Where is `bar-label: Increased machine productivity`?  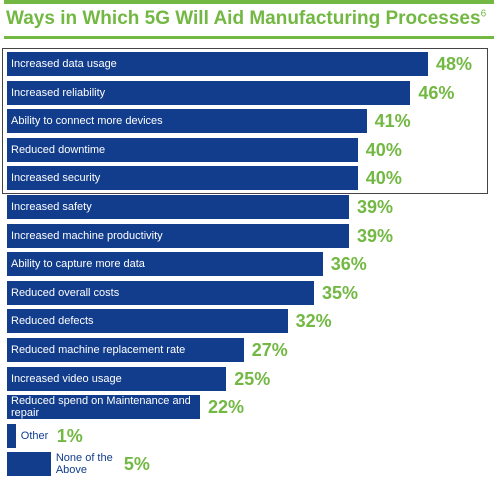 bar-label: Increased machine productivity is located at coordinates (87, 235).